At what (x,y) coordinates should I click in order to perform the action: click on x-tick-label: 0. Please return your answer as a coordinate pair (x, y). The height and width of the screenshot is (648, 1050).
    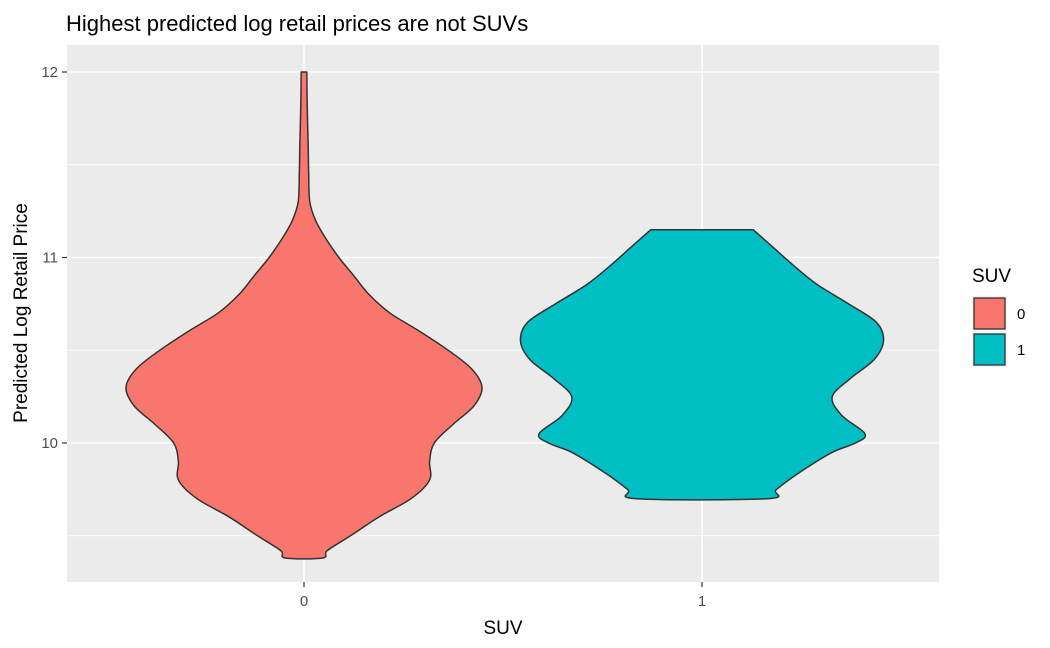
    Looking at the image, I should click on (304, 601).